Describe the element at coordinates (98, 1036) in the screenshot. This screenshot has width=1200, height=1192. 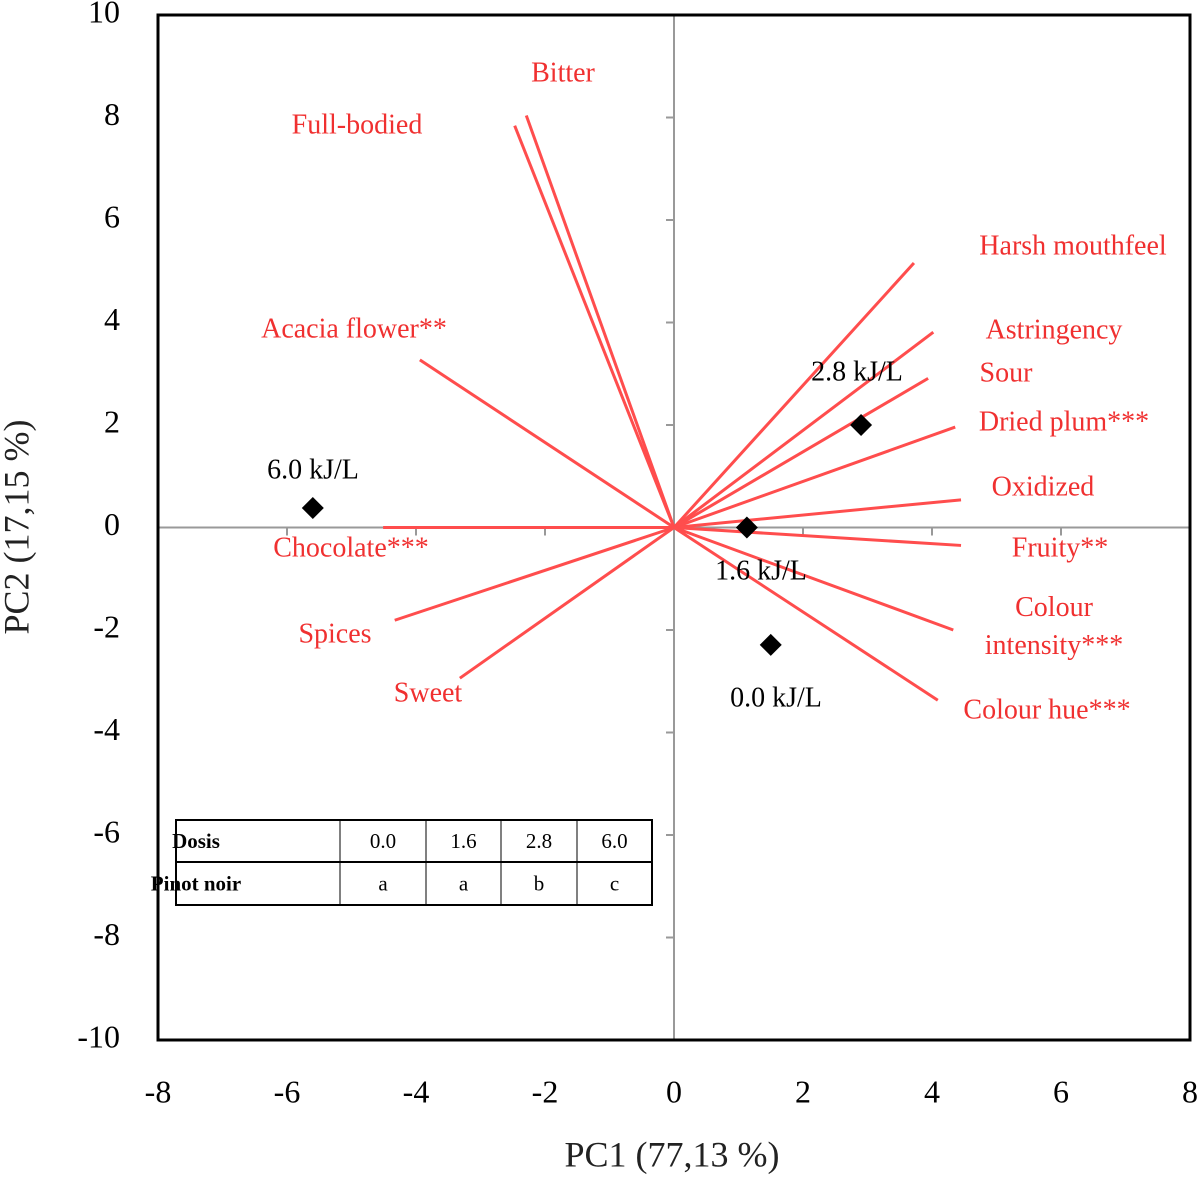
I see `y-tick-label: -10` at that location.